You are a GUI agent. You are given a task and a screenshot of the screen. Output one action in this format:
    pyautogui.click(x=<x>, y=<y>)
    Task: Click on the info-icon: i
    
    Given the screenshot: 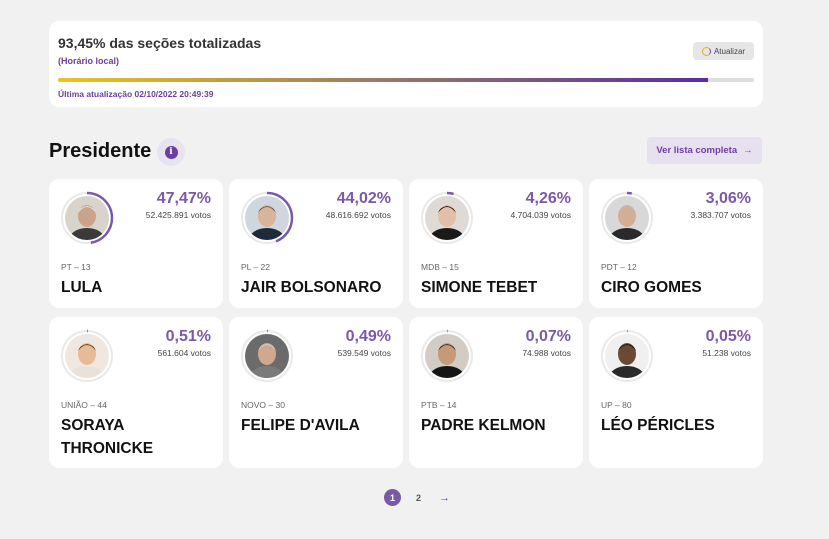 What is the action you would take?
    pyautogui.click(x=171, y=152)
    